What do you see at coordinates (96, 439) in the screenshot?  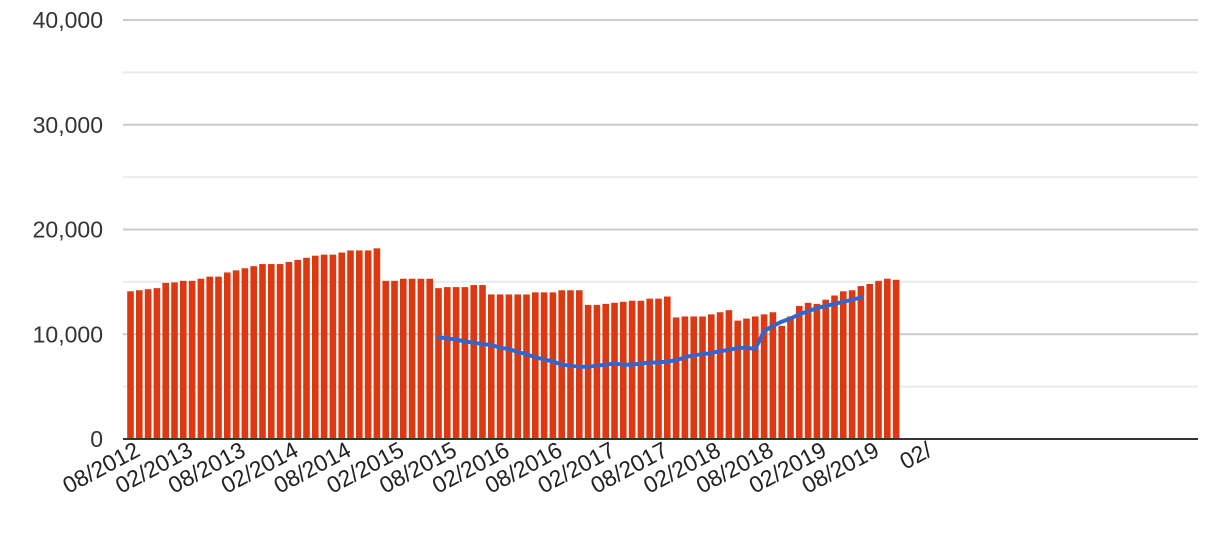 I see `y-tick-label: 0` at bounding box center [96, 439].